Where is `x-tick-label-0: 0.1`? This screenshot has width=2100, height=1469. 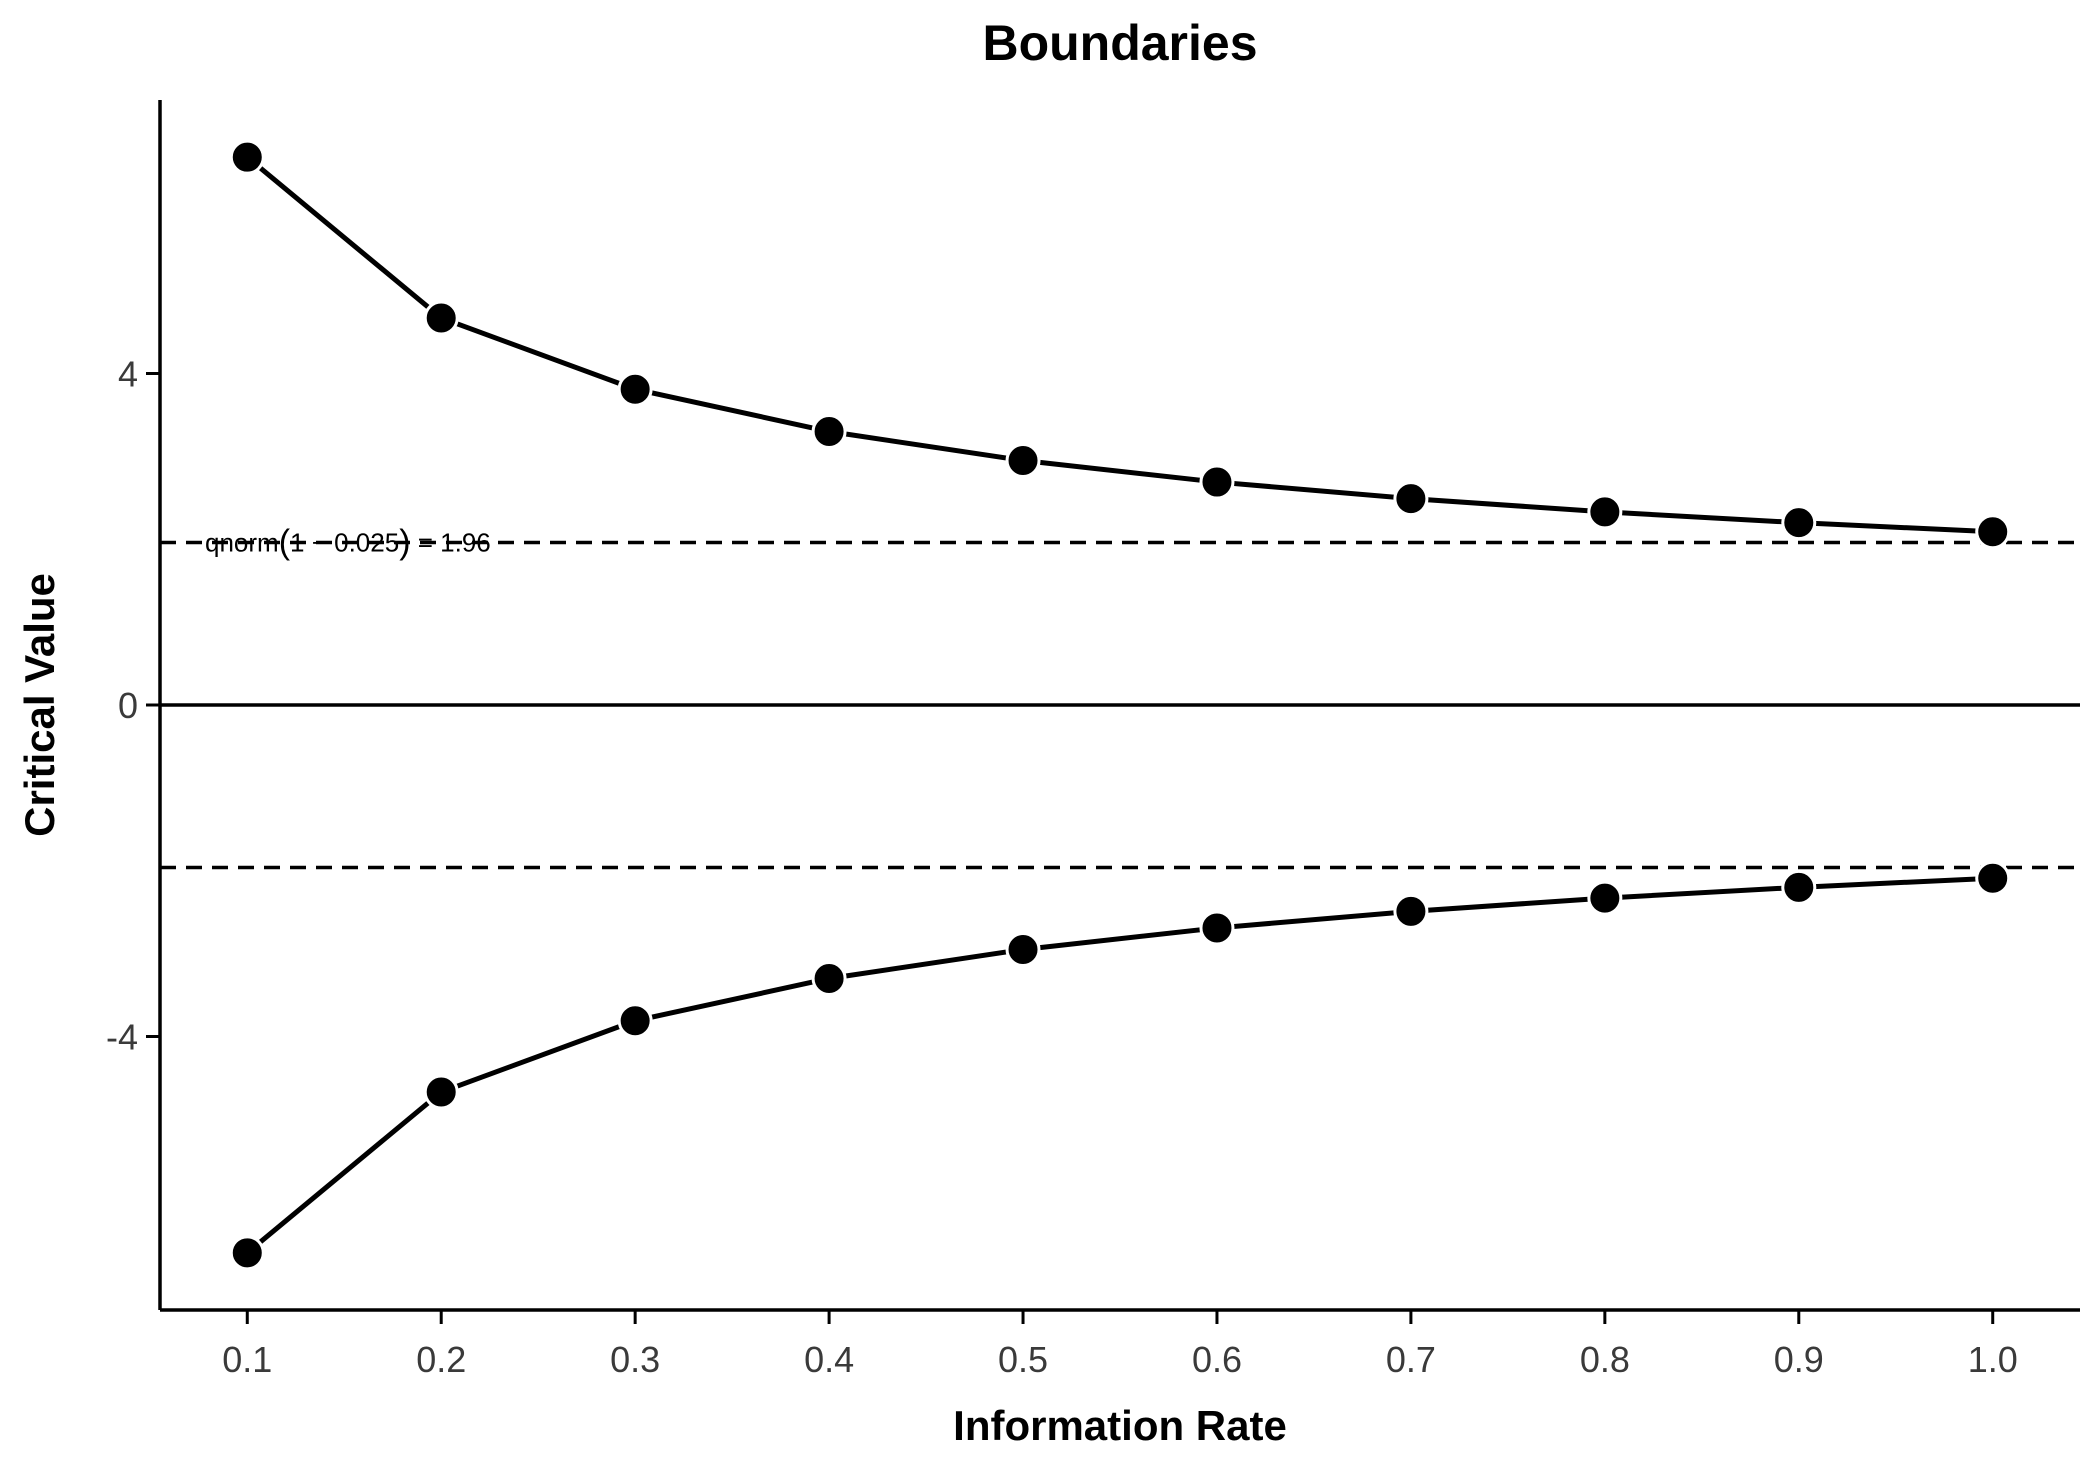 x-tick-label-0: 0.1 is located at coordinates (247, 1359).